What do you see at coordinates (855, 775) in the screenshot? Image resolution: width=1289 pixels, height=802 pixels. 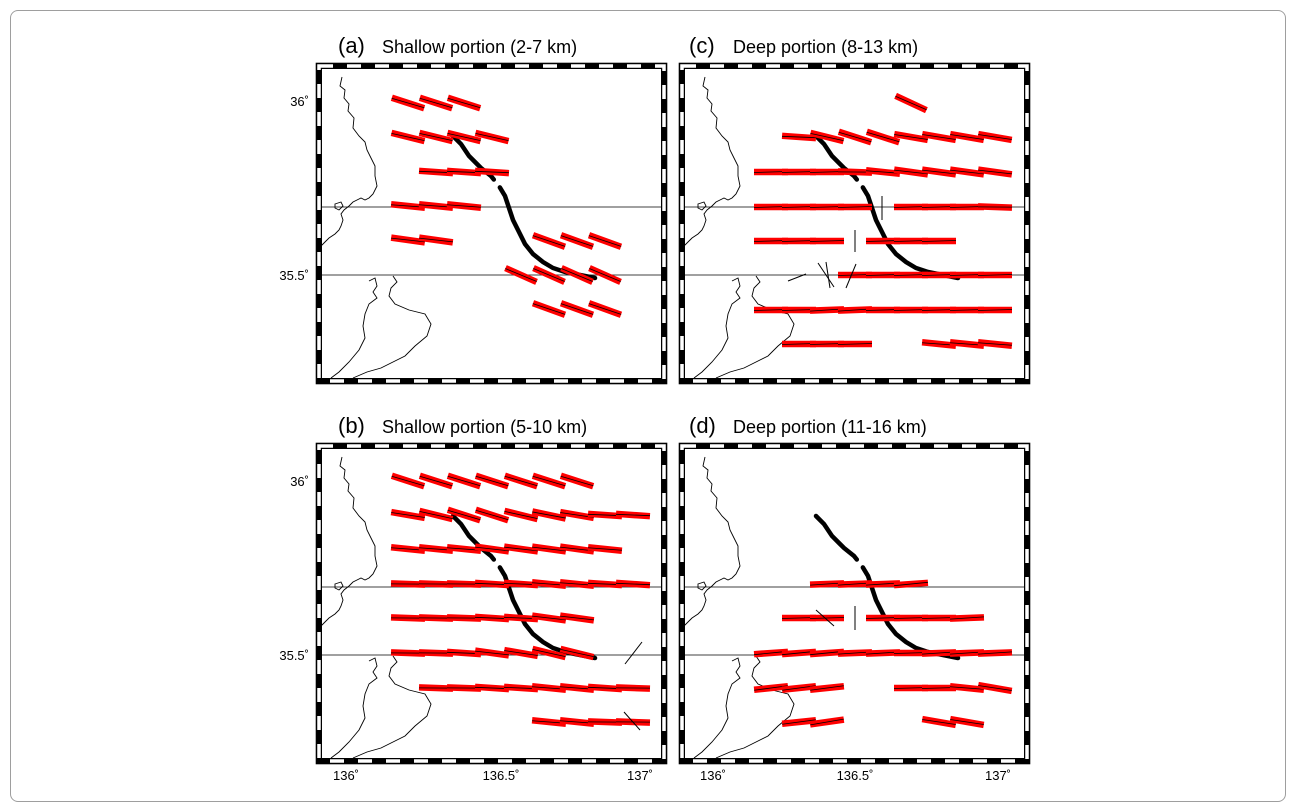 I see `xtick-d-136-5: 136.5˚` at bounding box center [855, 775].